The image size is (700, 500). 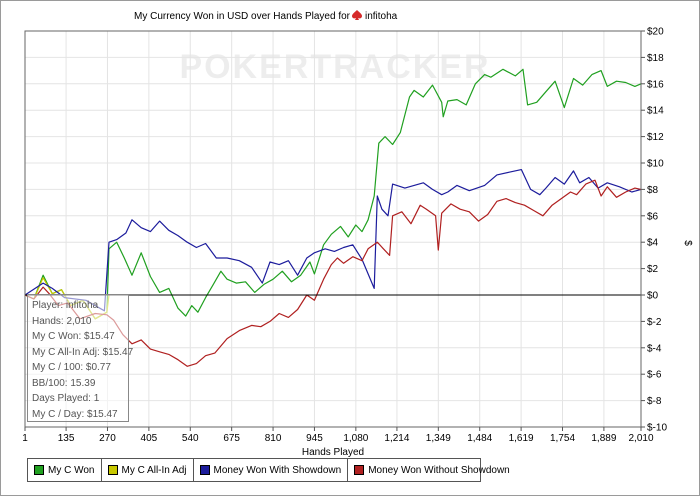 I want to click on y-tick-label: $6, so click(x=653, y=216).